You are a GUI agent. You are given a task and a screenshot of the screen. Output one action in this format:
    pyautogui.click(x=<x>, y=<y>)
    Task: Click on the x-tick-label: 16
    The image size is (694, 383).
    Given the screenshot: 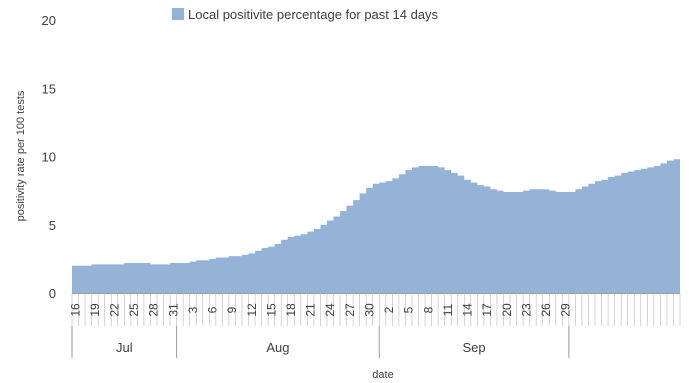 What is the action you would take?
    pyautogui.click(x=75, y=310)
    